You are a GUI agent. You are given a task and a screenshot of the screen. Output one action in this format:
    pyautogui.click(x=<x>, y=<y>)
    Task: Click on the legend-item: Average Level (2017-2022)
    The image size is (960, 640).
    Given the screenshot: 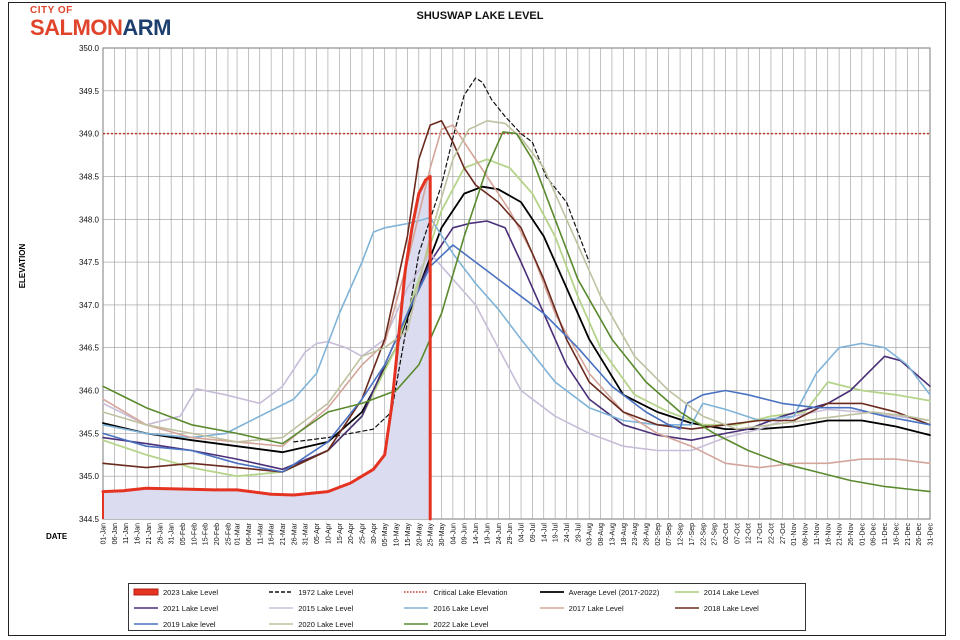 What is the action you would take?
    pyautogui.click(x=602, y=592)
    